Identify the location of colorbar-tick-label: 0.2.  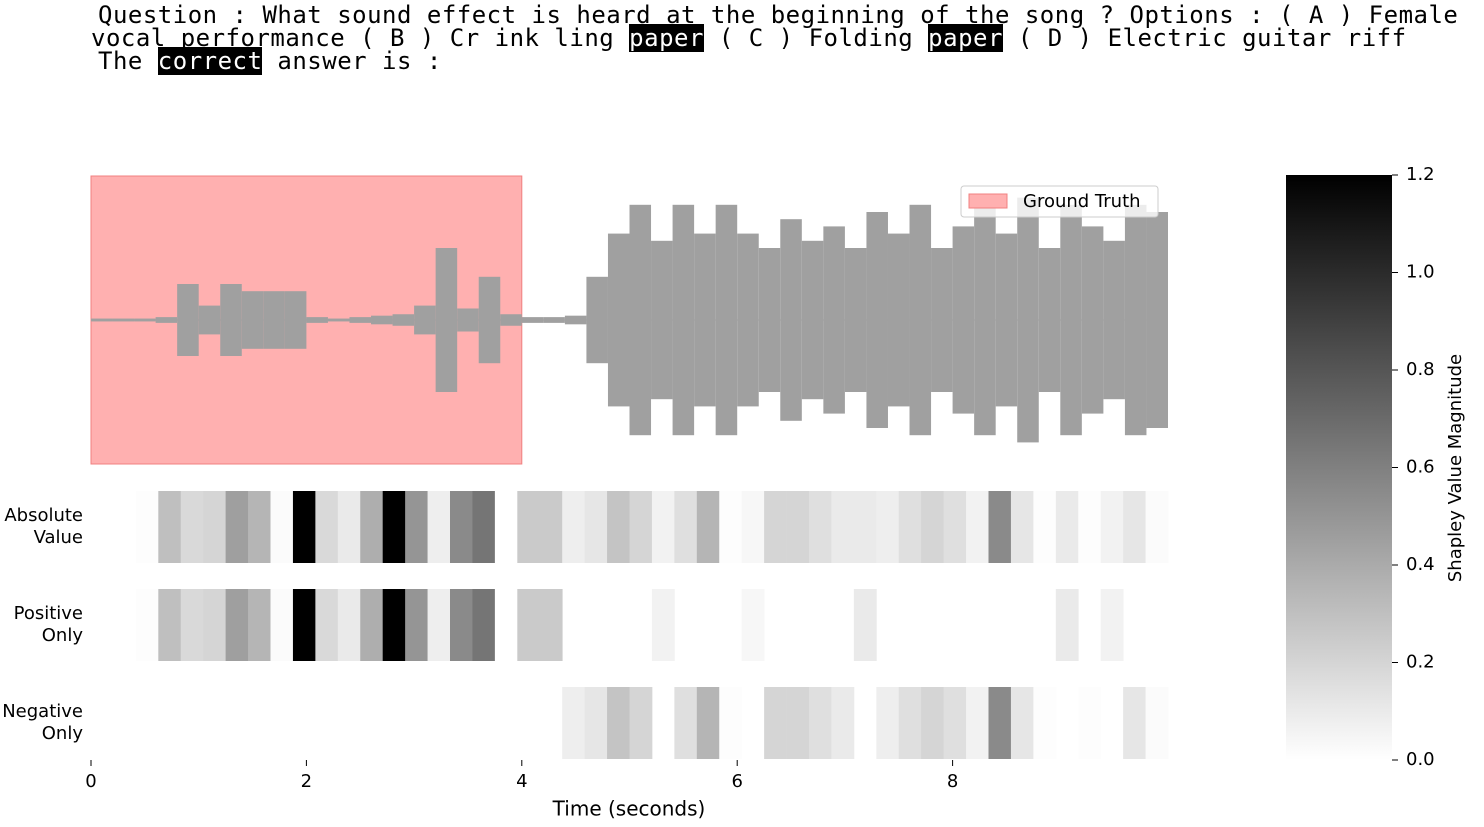
(1420, 662).